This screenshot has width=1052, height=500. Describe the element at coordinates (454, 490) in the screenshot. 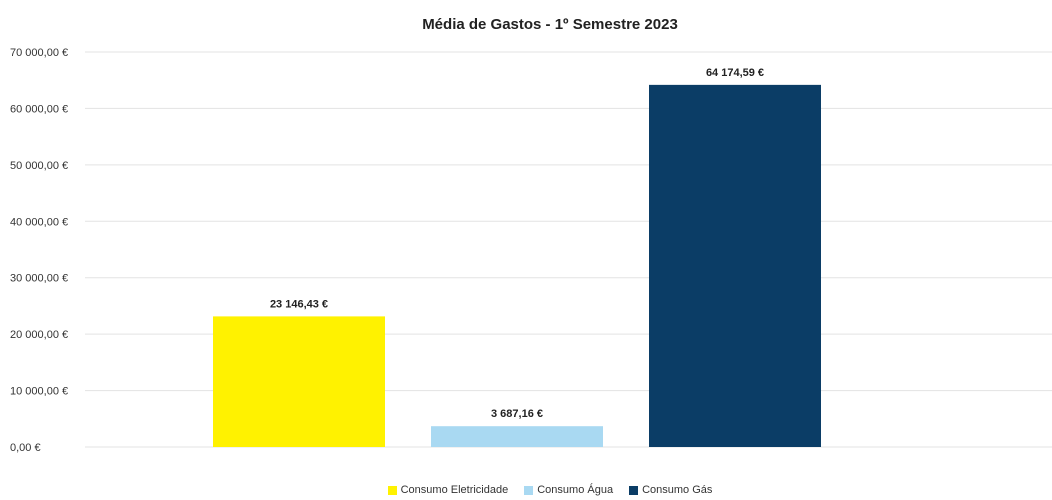

I see `legend-label: Consumo Eletricidade` at that location.